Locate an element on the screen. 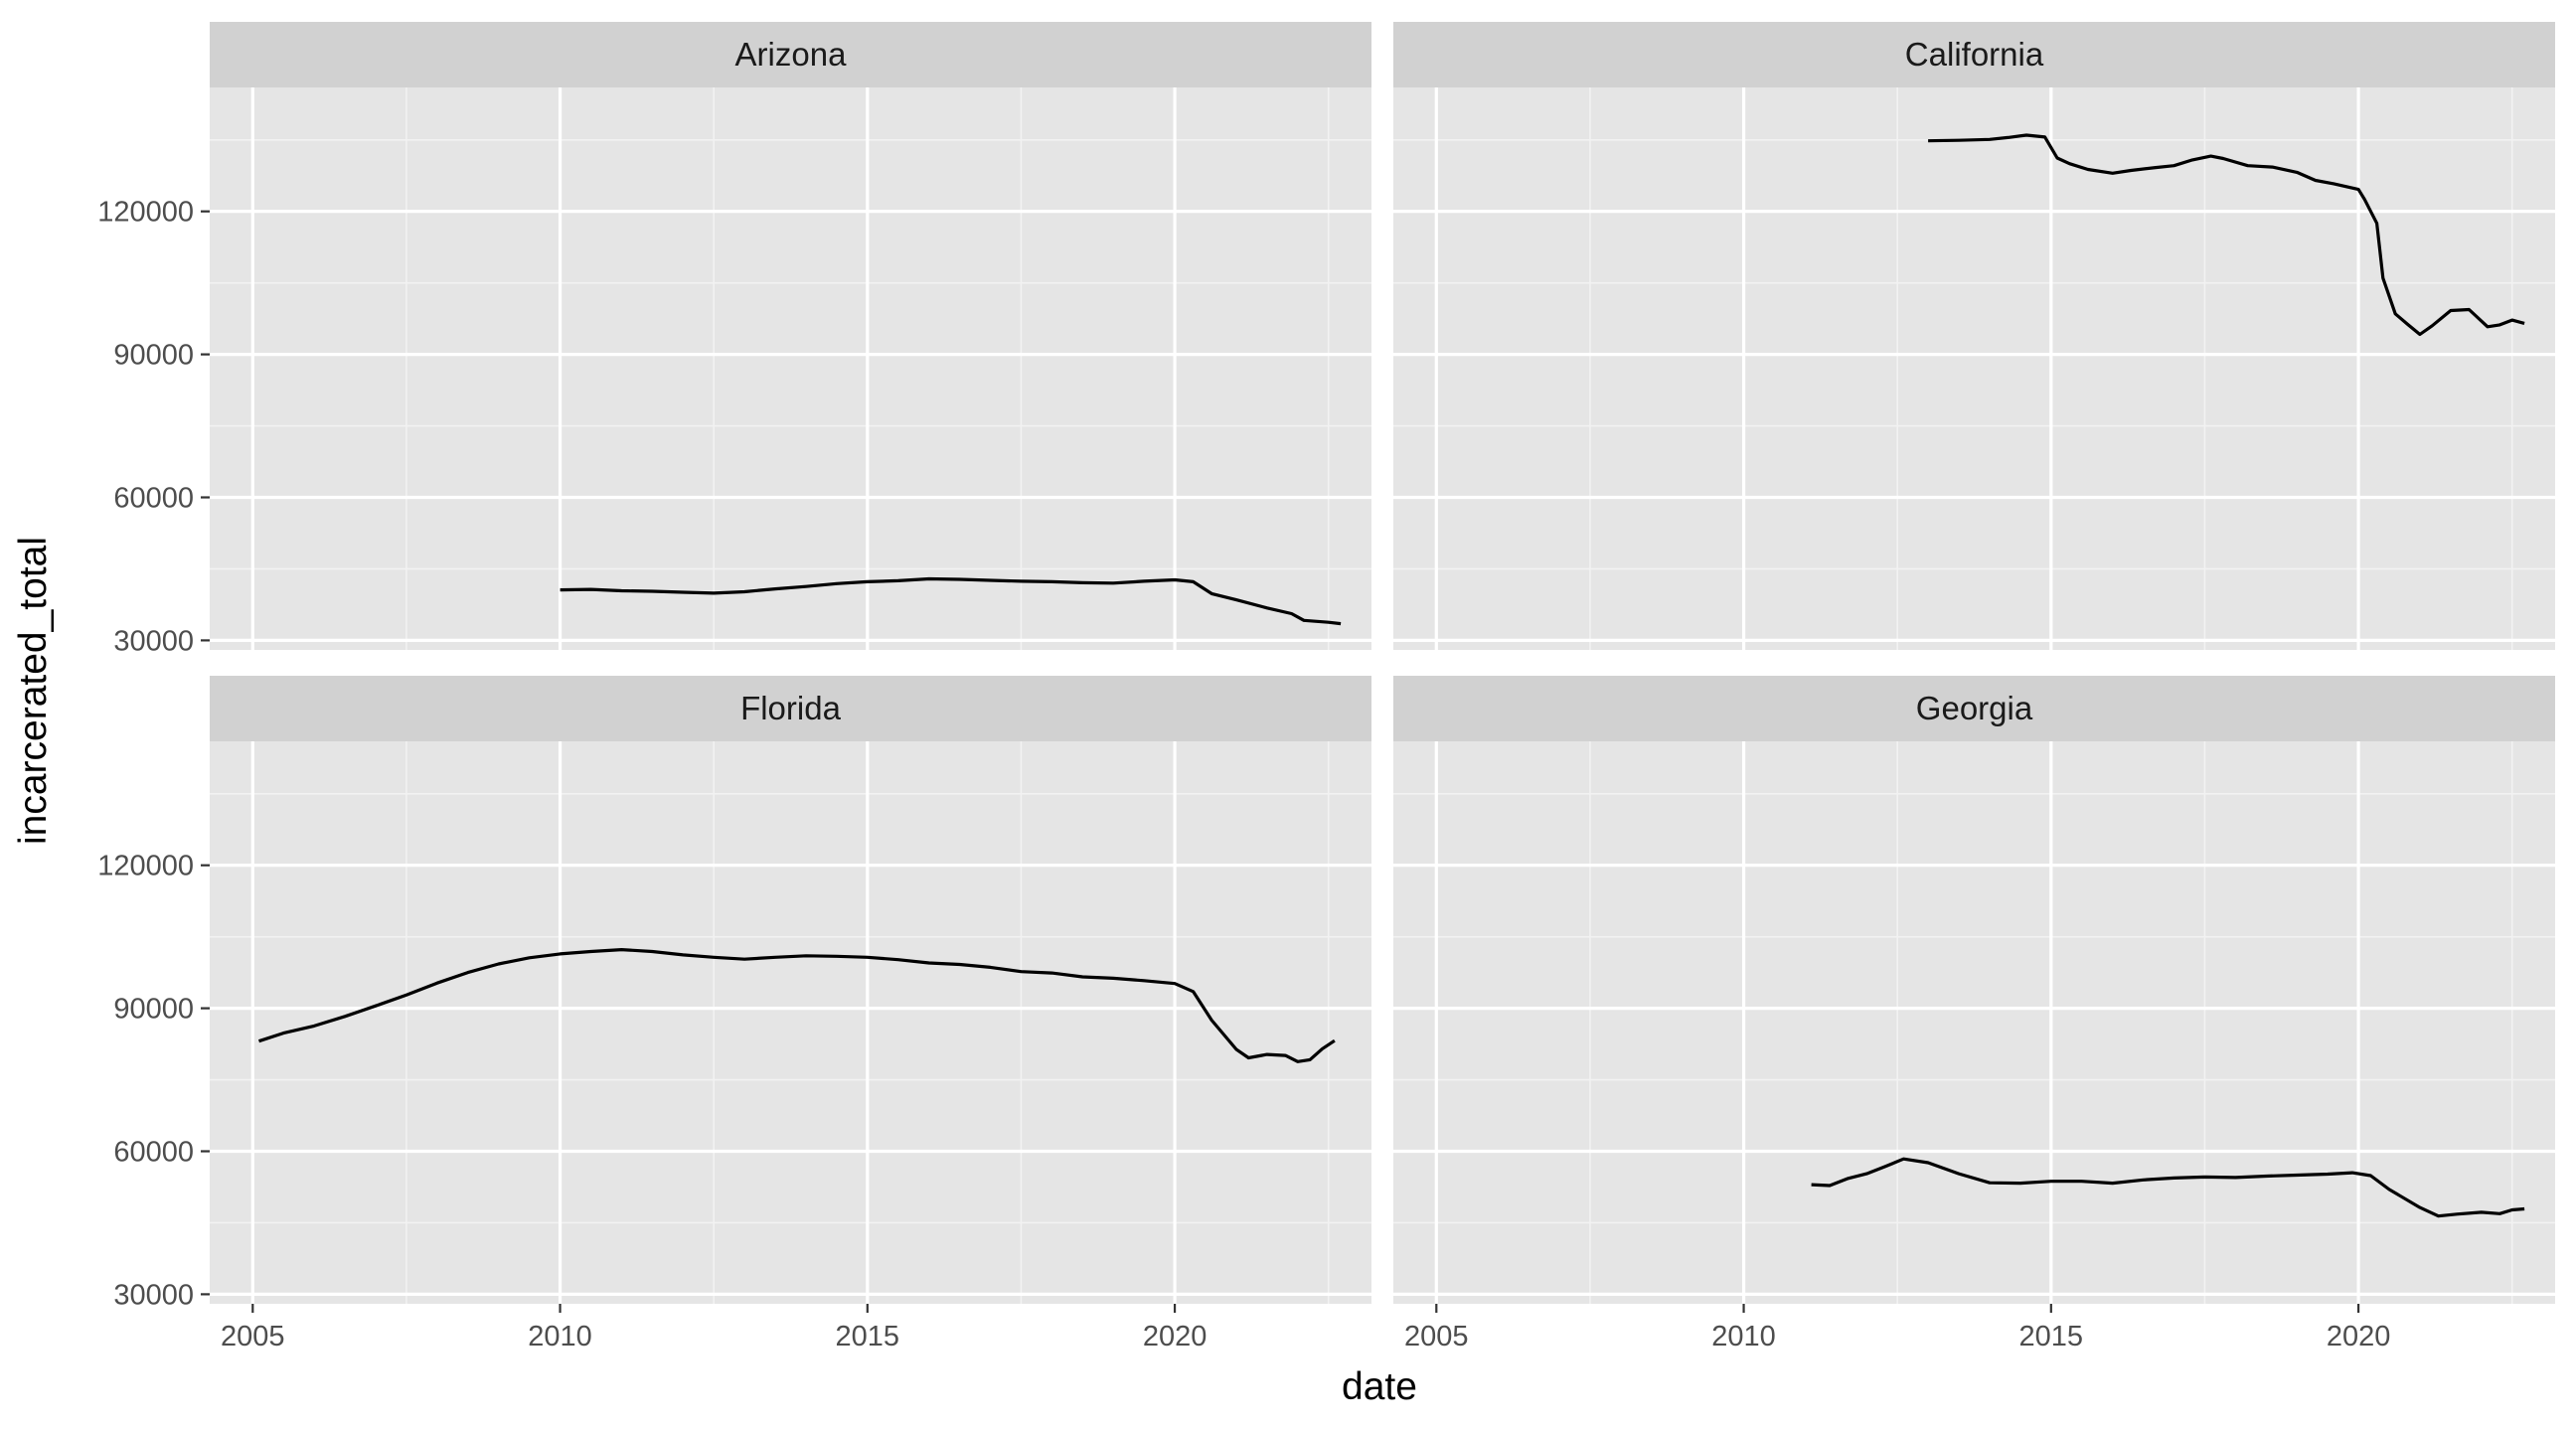 The image size is (2576, 1431). strip-label-georgia: Georgia is located at coordinates (1974, 708).